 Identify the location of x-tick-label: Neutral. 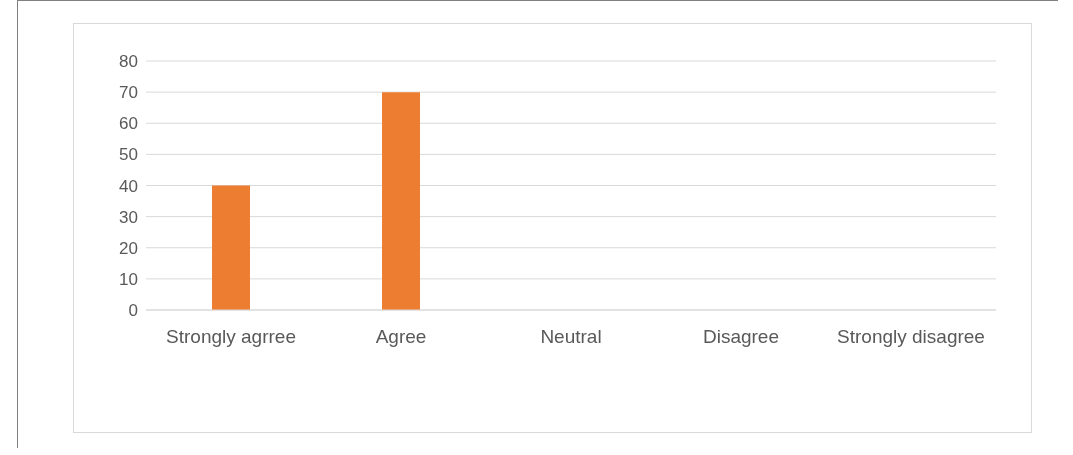
(571, 337).